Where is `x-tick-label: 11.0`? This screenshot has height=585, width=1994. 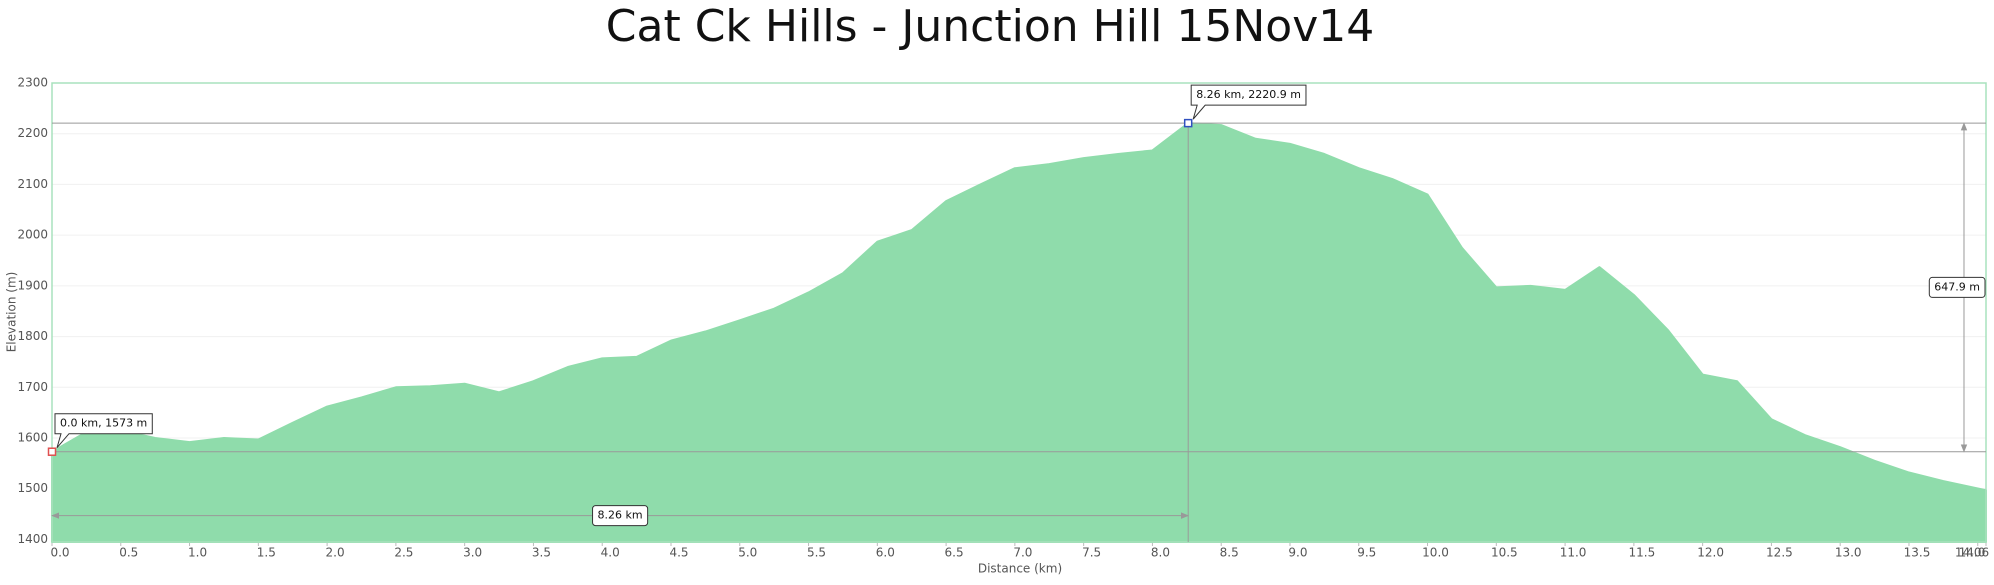
x-tick-label: 11.0 is located at coordinates (1573, 553).